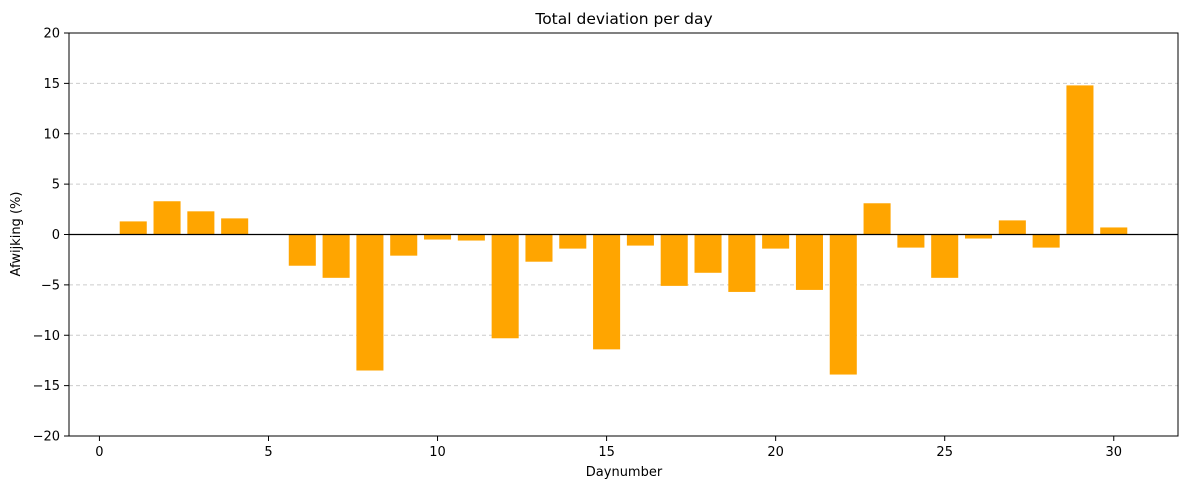 Image resolution: width=1189 pixels, height=490 pixels. Describe the element at coordinates (775, 452) in the screenshot. I see `x-tick-label: 20` at that location.